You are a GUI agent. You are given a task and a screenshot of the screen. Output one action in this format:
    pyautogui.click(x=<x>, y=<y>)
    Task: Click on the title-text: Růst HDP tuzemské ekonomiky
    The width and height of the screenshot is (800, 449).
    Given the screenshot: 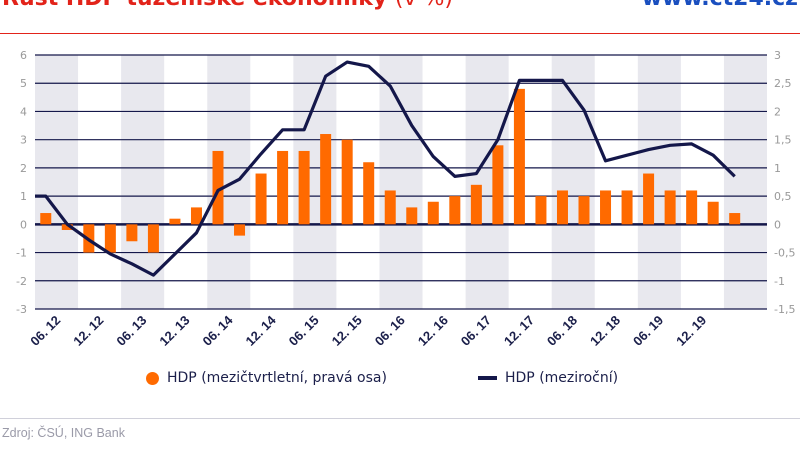 What is the action you would take?
    pyautogui.click(x=194, y=5)
    